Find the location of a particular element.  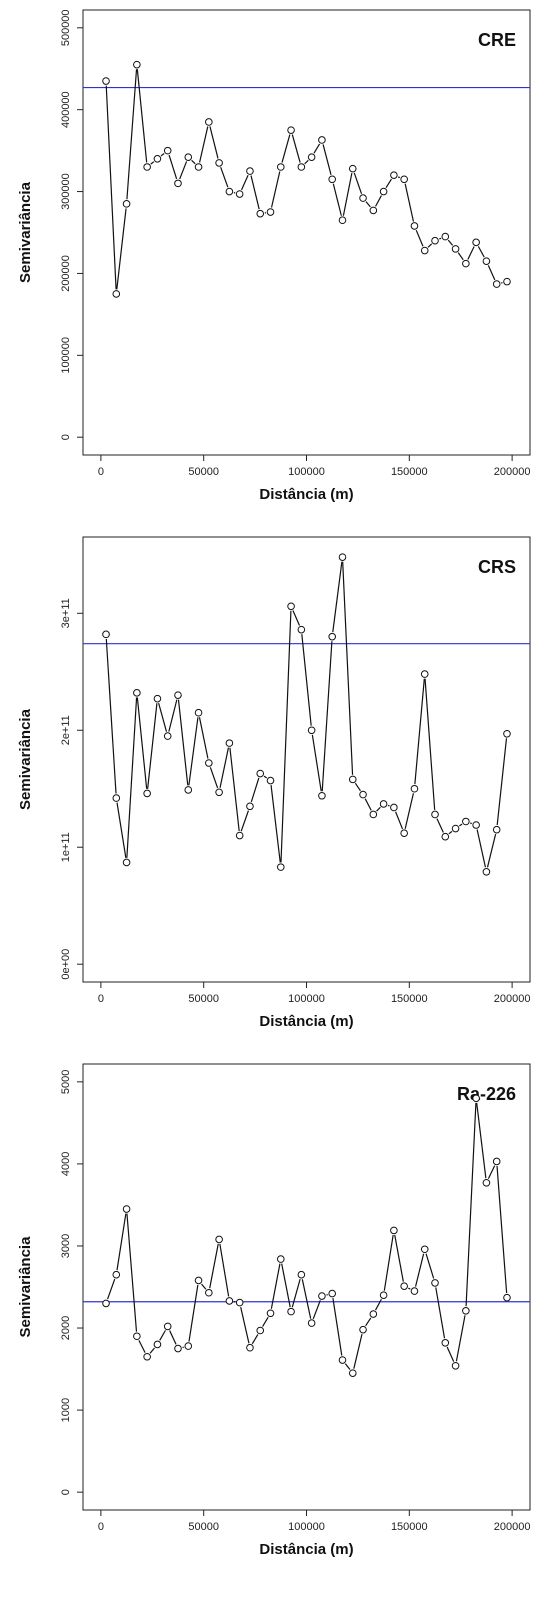

x-axis-label: Distância (m) is located at coordinates (306, 494).